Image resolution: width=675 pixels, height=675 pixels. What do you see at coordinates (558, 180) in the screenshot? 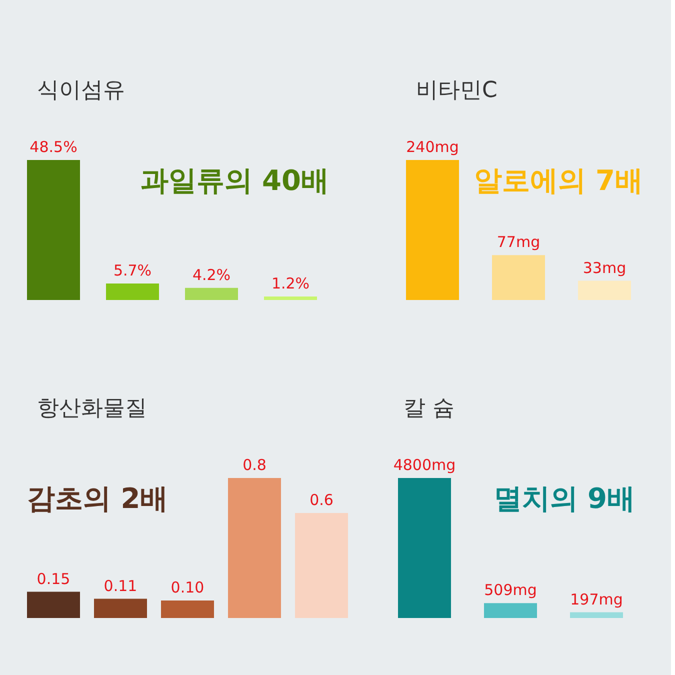
I see `annotation: 알로에의 7배` at bounding box center [558, 180].